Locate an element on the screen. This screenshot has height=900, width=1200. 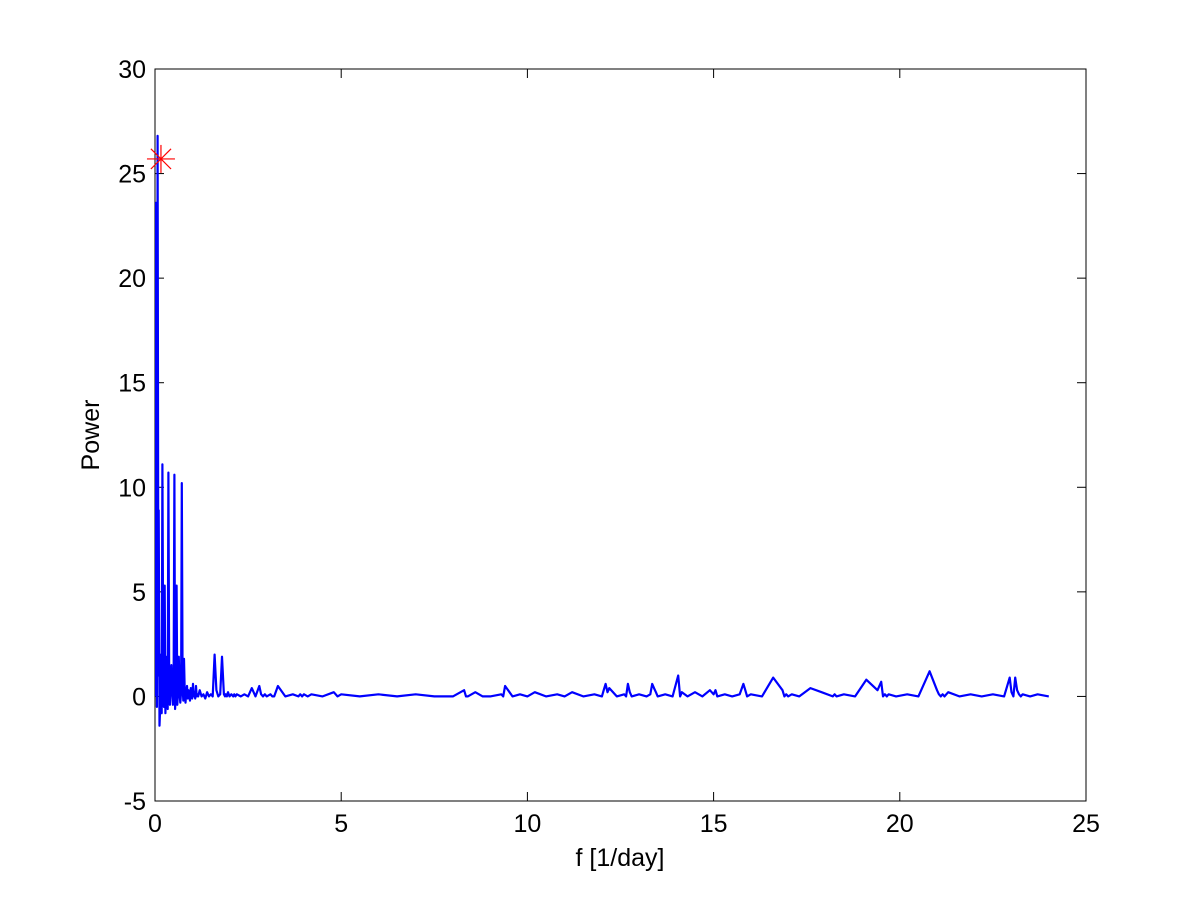
peak-marker is located at coordinates (160, 158).